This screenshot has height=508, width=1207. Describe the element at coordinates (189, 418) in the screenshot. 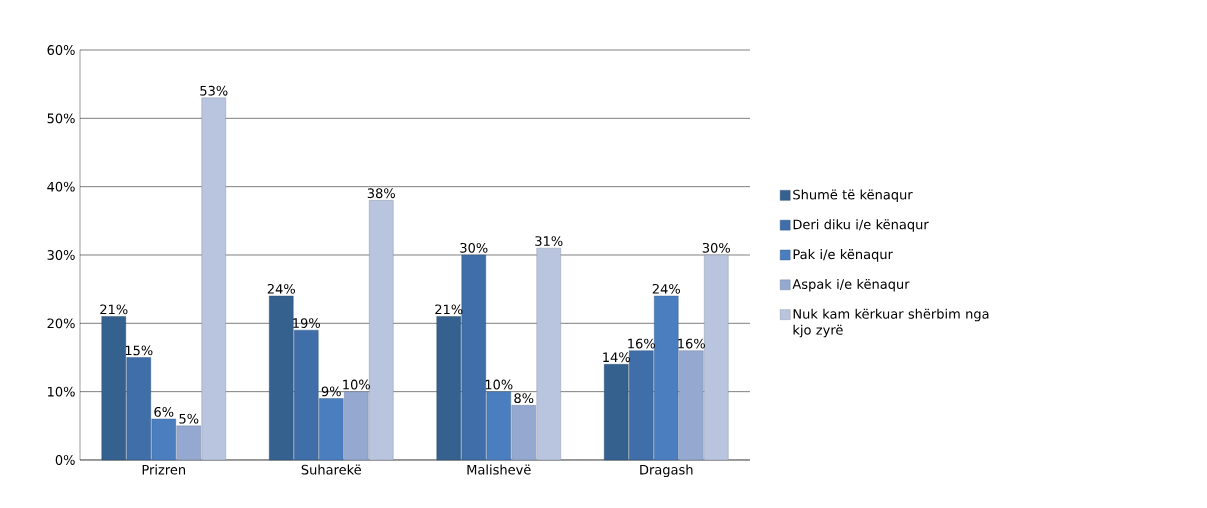

I see `data-label: 5%` at that location.